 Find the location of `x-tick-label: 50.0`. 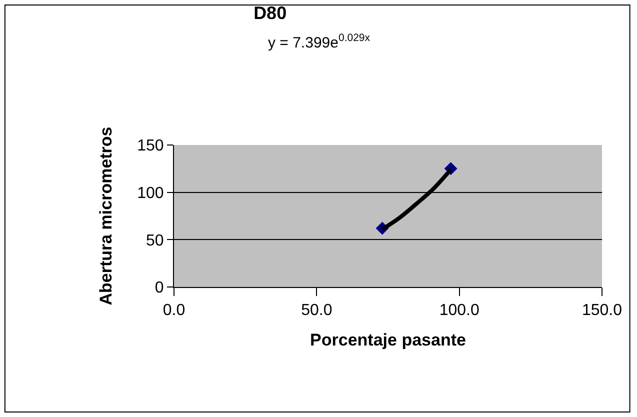

x-tick-label: 50.0 is located at coordinates (316, 311).